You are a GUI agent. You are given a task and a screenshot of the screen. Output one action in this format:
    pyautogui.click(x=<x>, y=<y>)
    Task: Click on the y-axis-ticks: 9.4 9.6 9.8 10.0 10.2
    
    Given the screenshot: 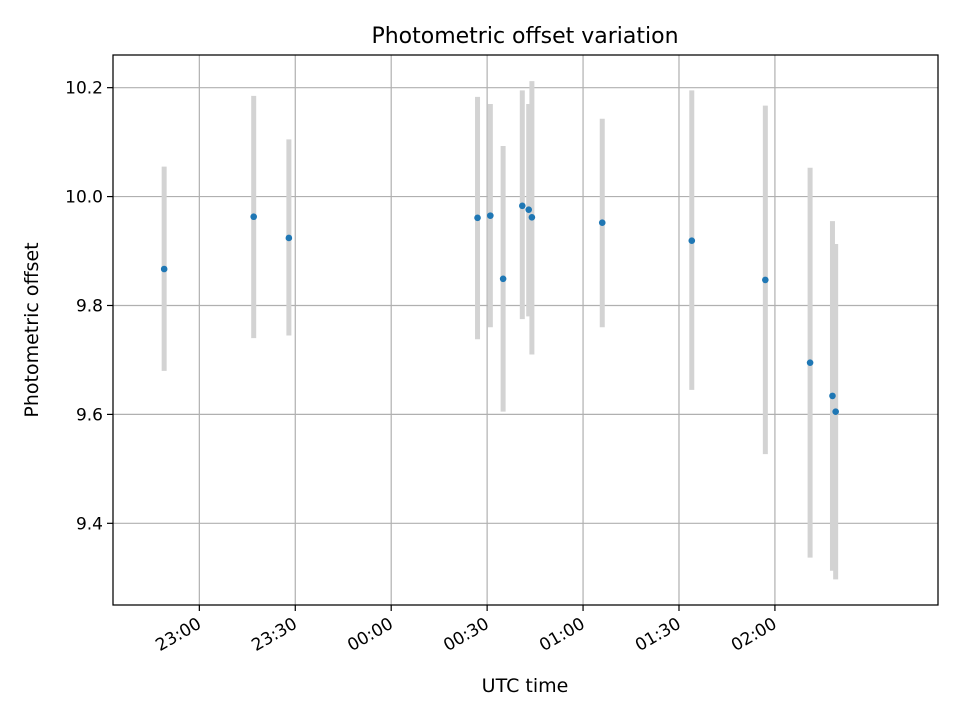 What is the action you would take?
    pyautogui.click(x=89, y=306)
    